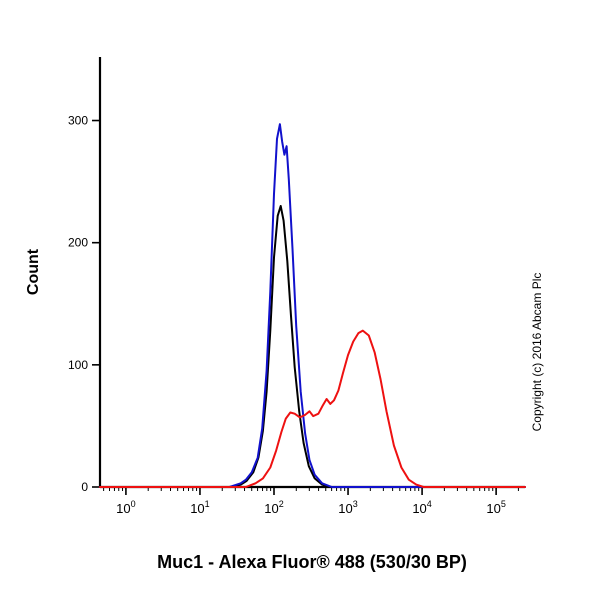 Image resolution: width=600 pixels, height=600 pixels. What do you see at coordinates (537, 352) in the screenshot?
I see `copyright-text: Copyright (c) 2016 Abcam Plc` at bounding box center [537, 352].